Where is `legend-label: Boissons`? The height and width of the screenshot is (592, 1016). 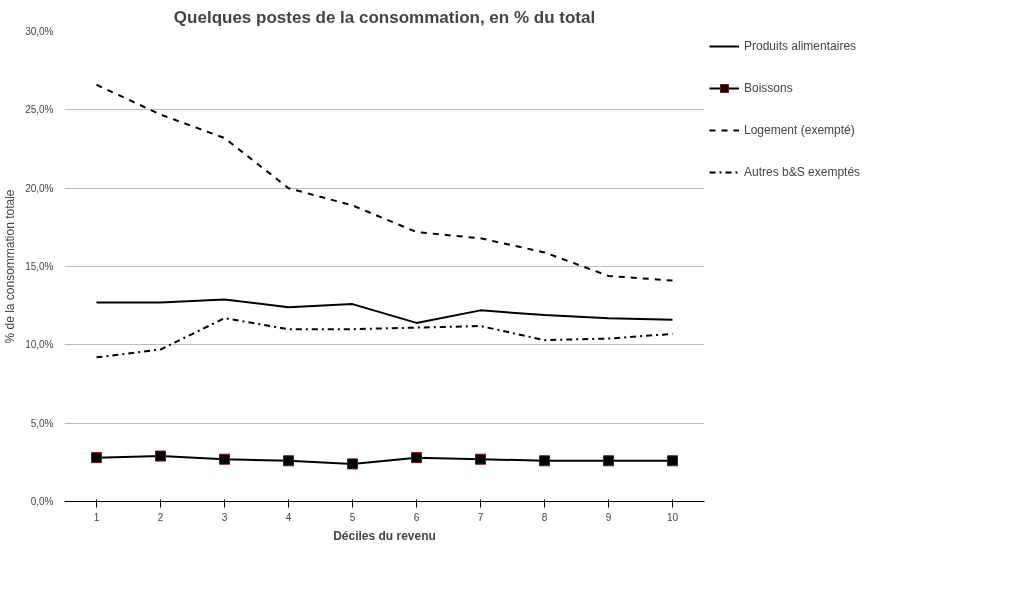 legend-label: Boissons is located at coordinates (768, 88).